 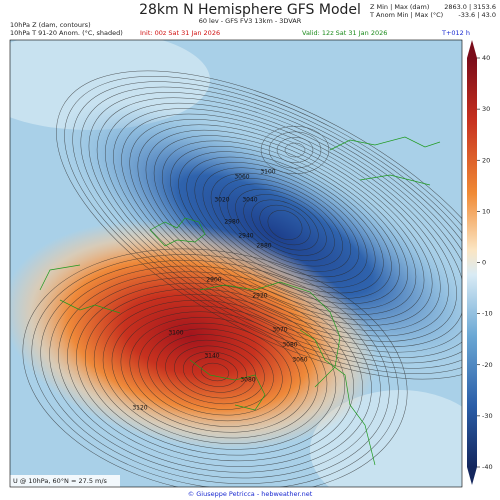 What do you see at coordinates (180, 33) in the screenshot?
I see `init-time: Init: 00z Sat 31 Jan 2026` at bounding box center [180, 33].